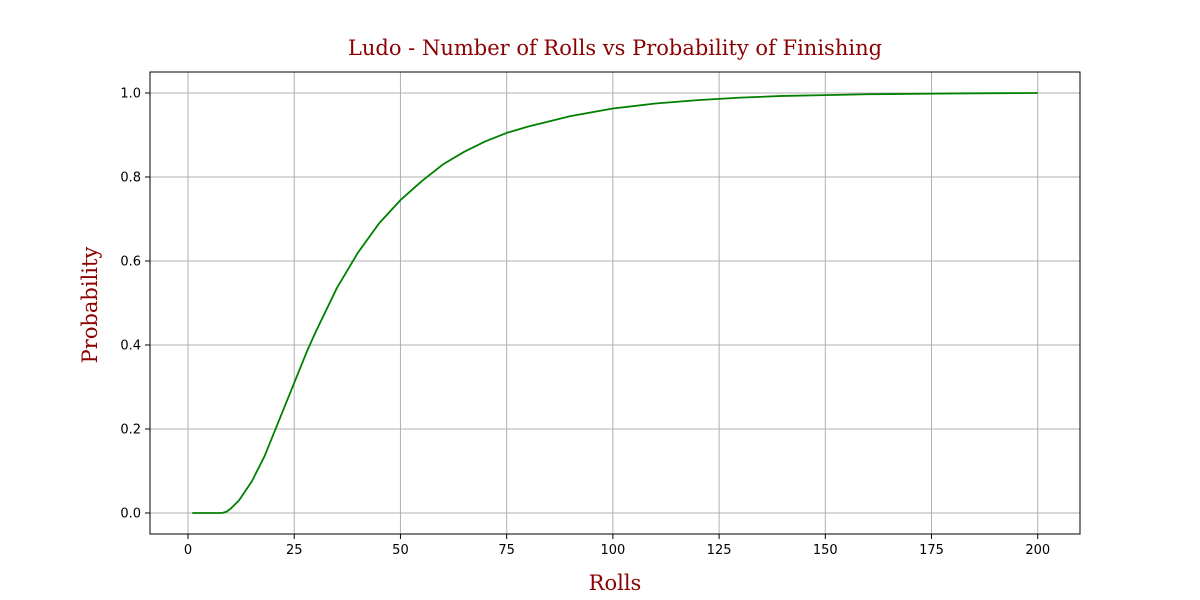 The height and width of the screenshot is (600, 1200). What do you see at coordinates (615, 583) in the screenshot?
I see `x-axis-label: Rolls` at bounding box center [615, 583].